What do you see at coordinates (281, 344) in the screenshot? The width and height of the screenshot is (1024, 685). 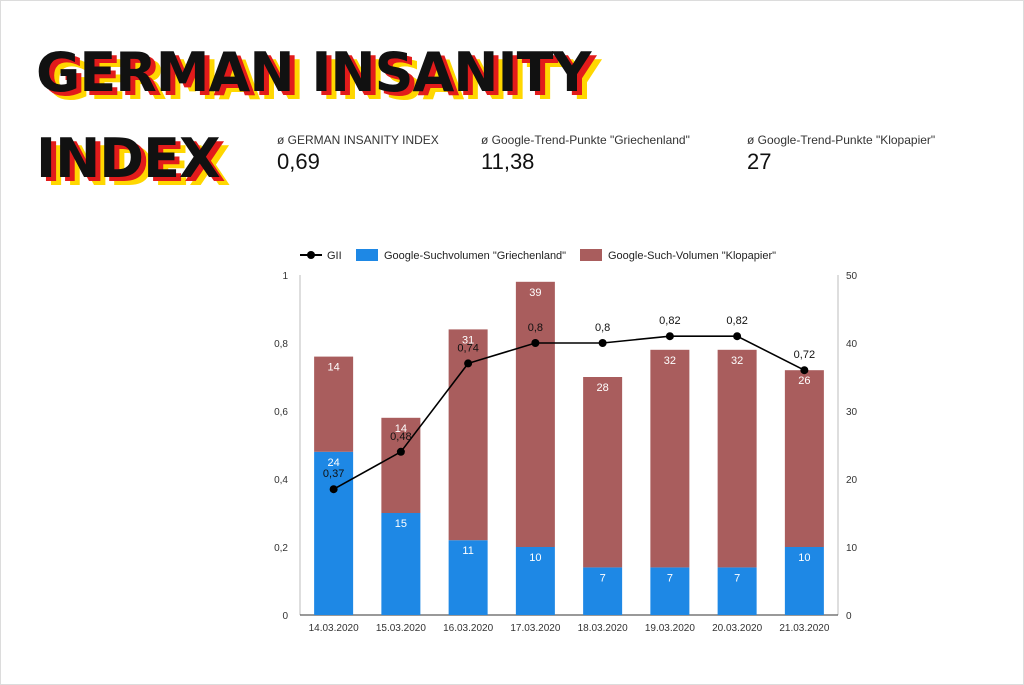 I see `y-left-tick-label: 0,8` at bounding box center [281, 344].